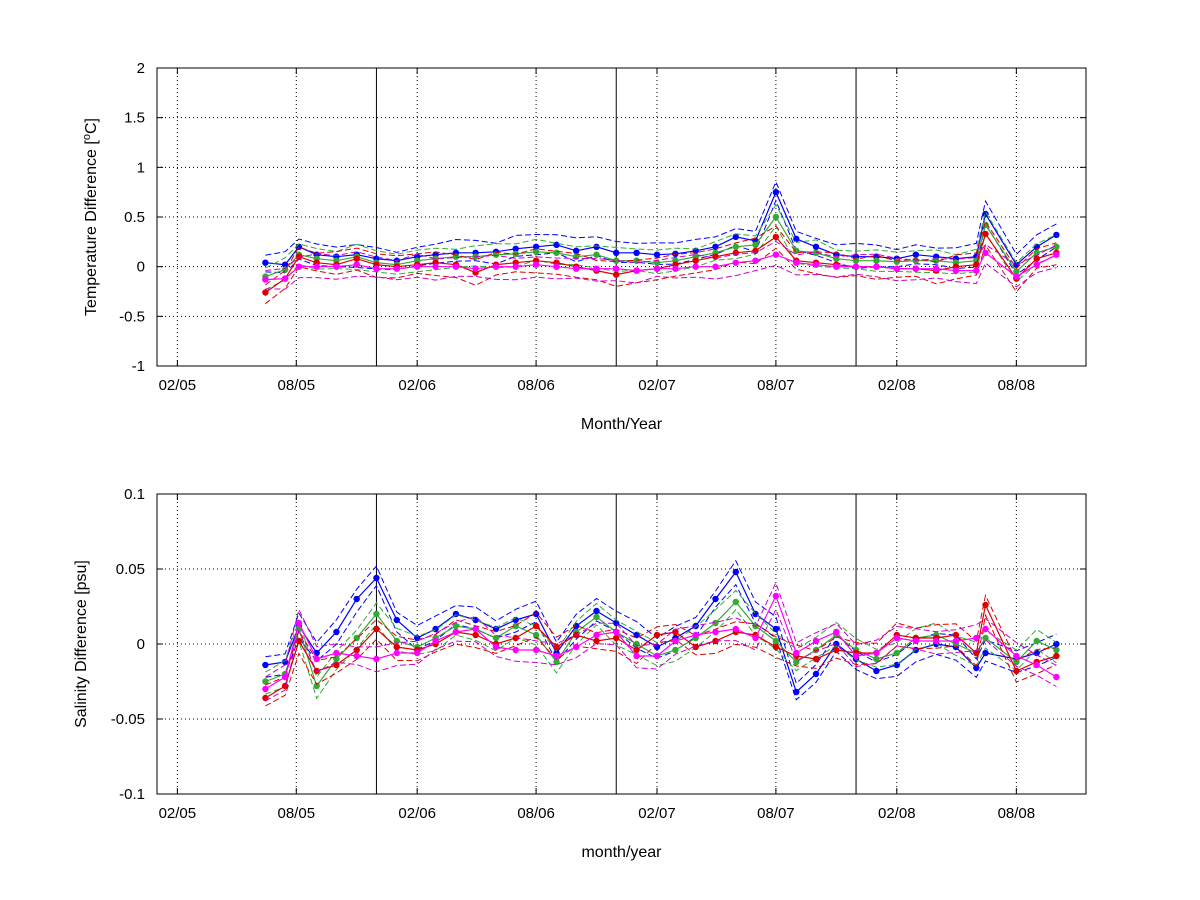 This screenshot has height=900, width=1200. What do you see at coordinates (141, 167) in the screenshot?
I see `y-tick-label: 1` at bounding box center [141, 167].